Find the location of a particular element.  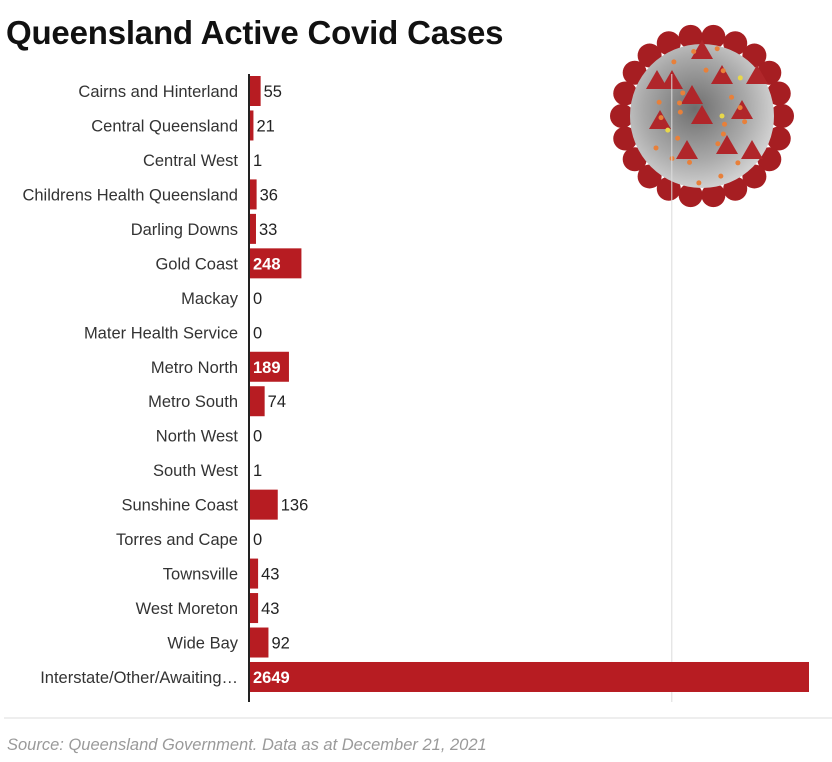

data-label: 36 is located at coordinates (269, 195).